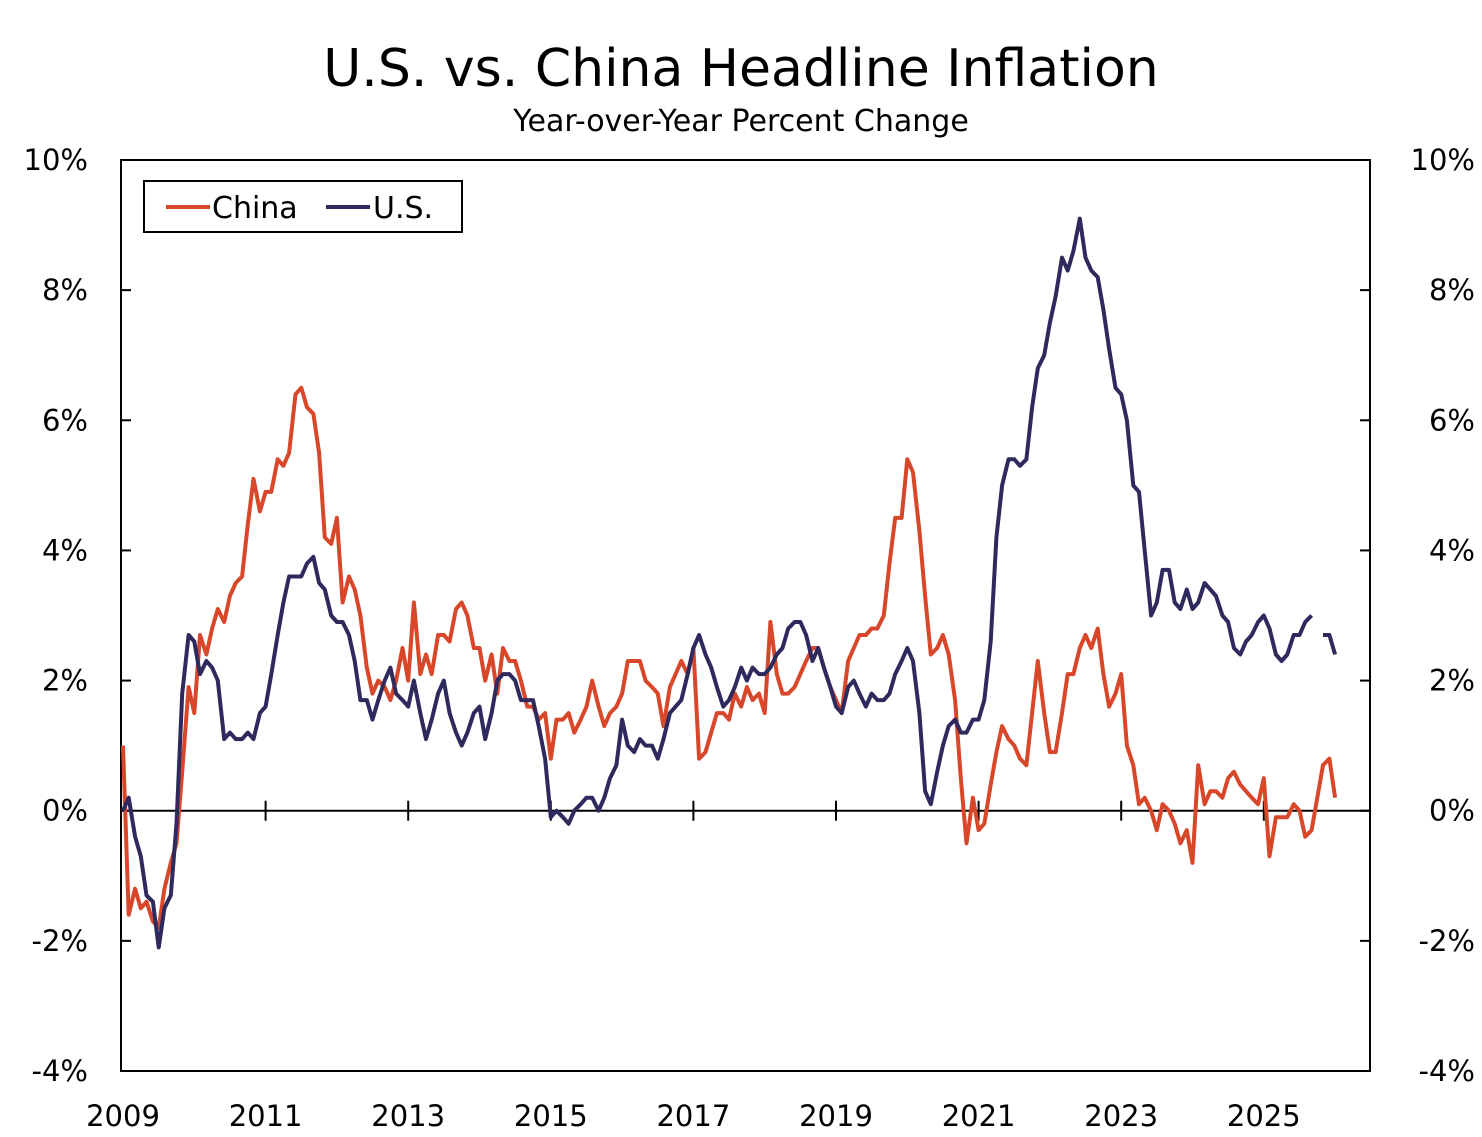  What do you see at coordinates (741, 69) in the screenshot?
I see `chart-title: U.S. vs. China Headline Inflation` at bounding box center [741, 69].